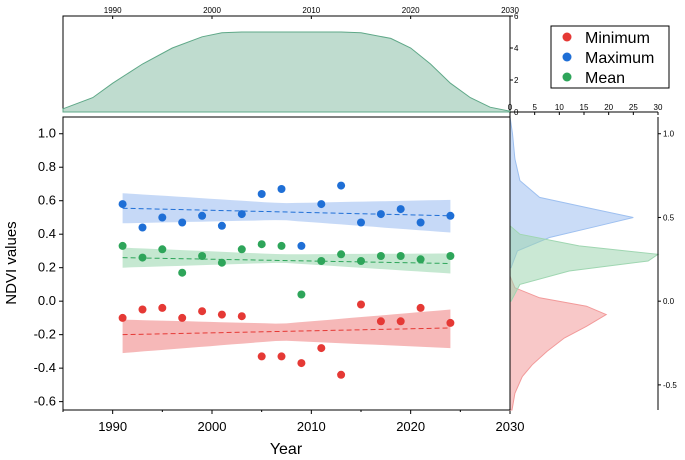 The image size is (685, 460). I want to click on right-y-tick-label: 0.0, so click(669, 301).